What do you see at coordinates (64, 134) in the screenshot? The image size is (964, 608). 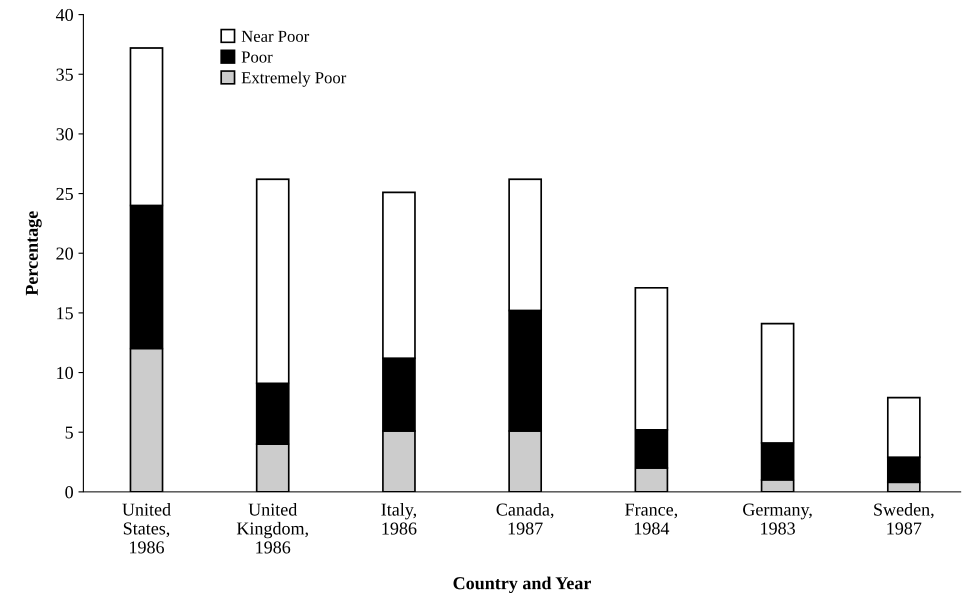 I see `y-tick-label: 30` at bounding box center [64, 134].